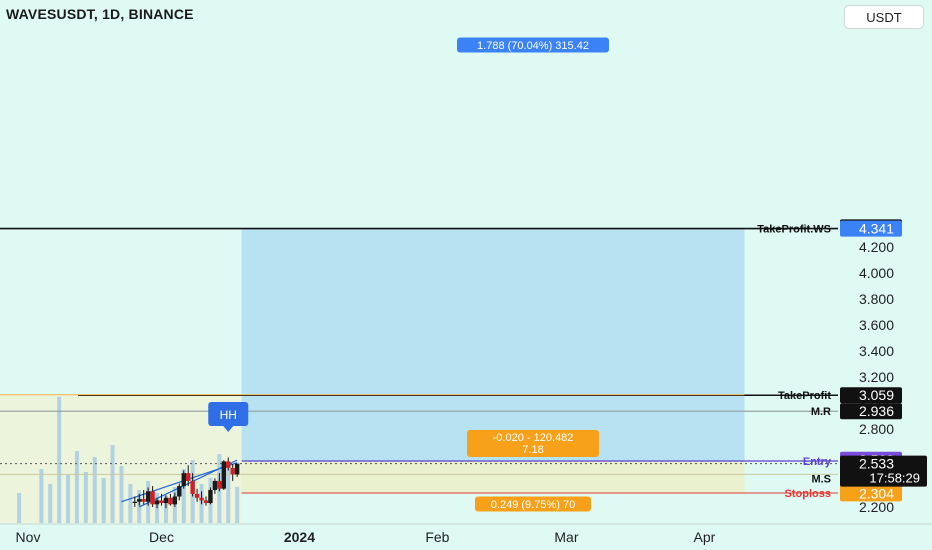 Image resolution: width=932 pixels, height=550 pixels. I want to click on price-tick-label: 3.400, so click(876, 351).